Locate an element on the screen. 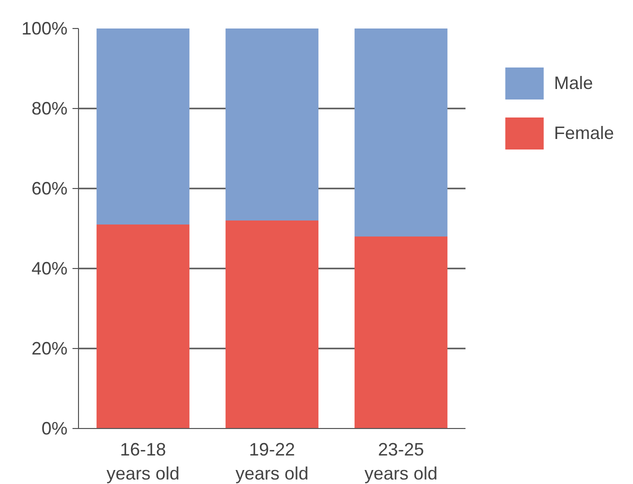  legend-label: Male is located at coordinates (574, 83).